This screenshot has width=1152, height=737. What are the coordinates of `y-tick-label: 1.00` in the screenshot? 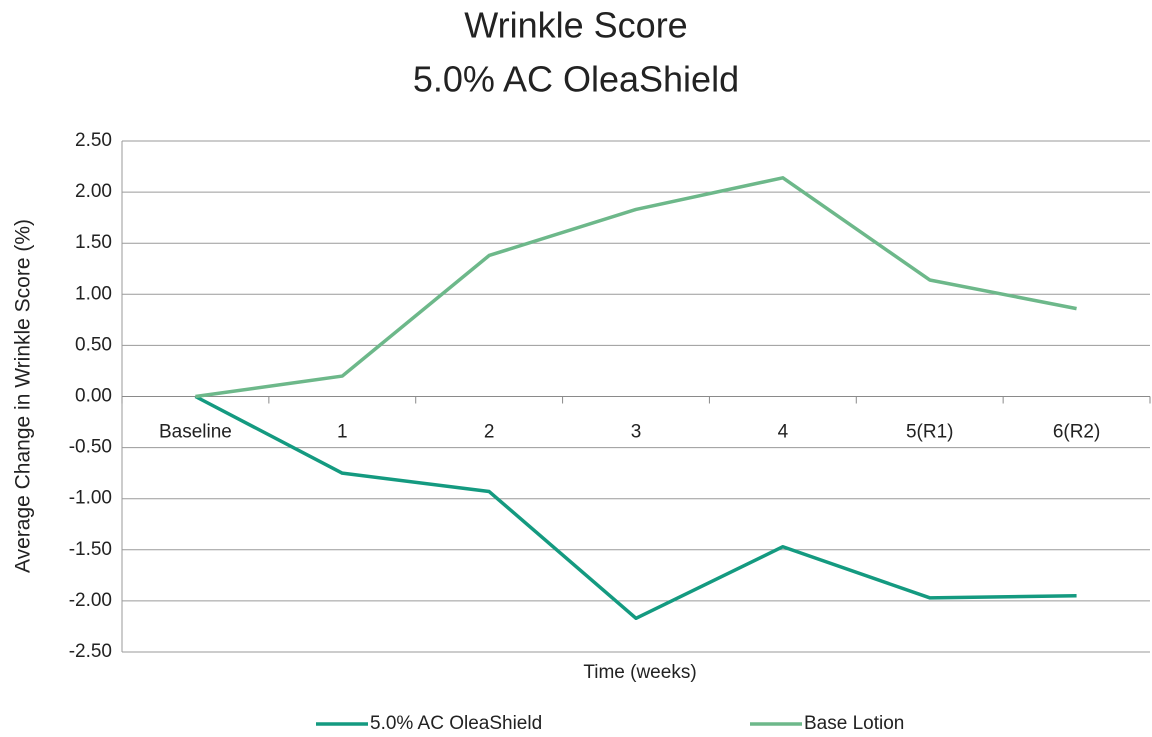 It's located at (93, 293).